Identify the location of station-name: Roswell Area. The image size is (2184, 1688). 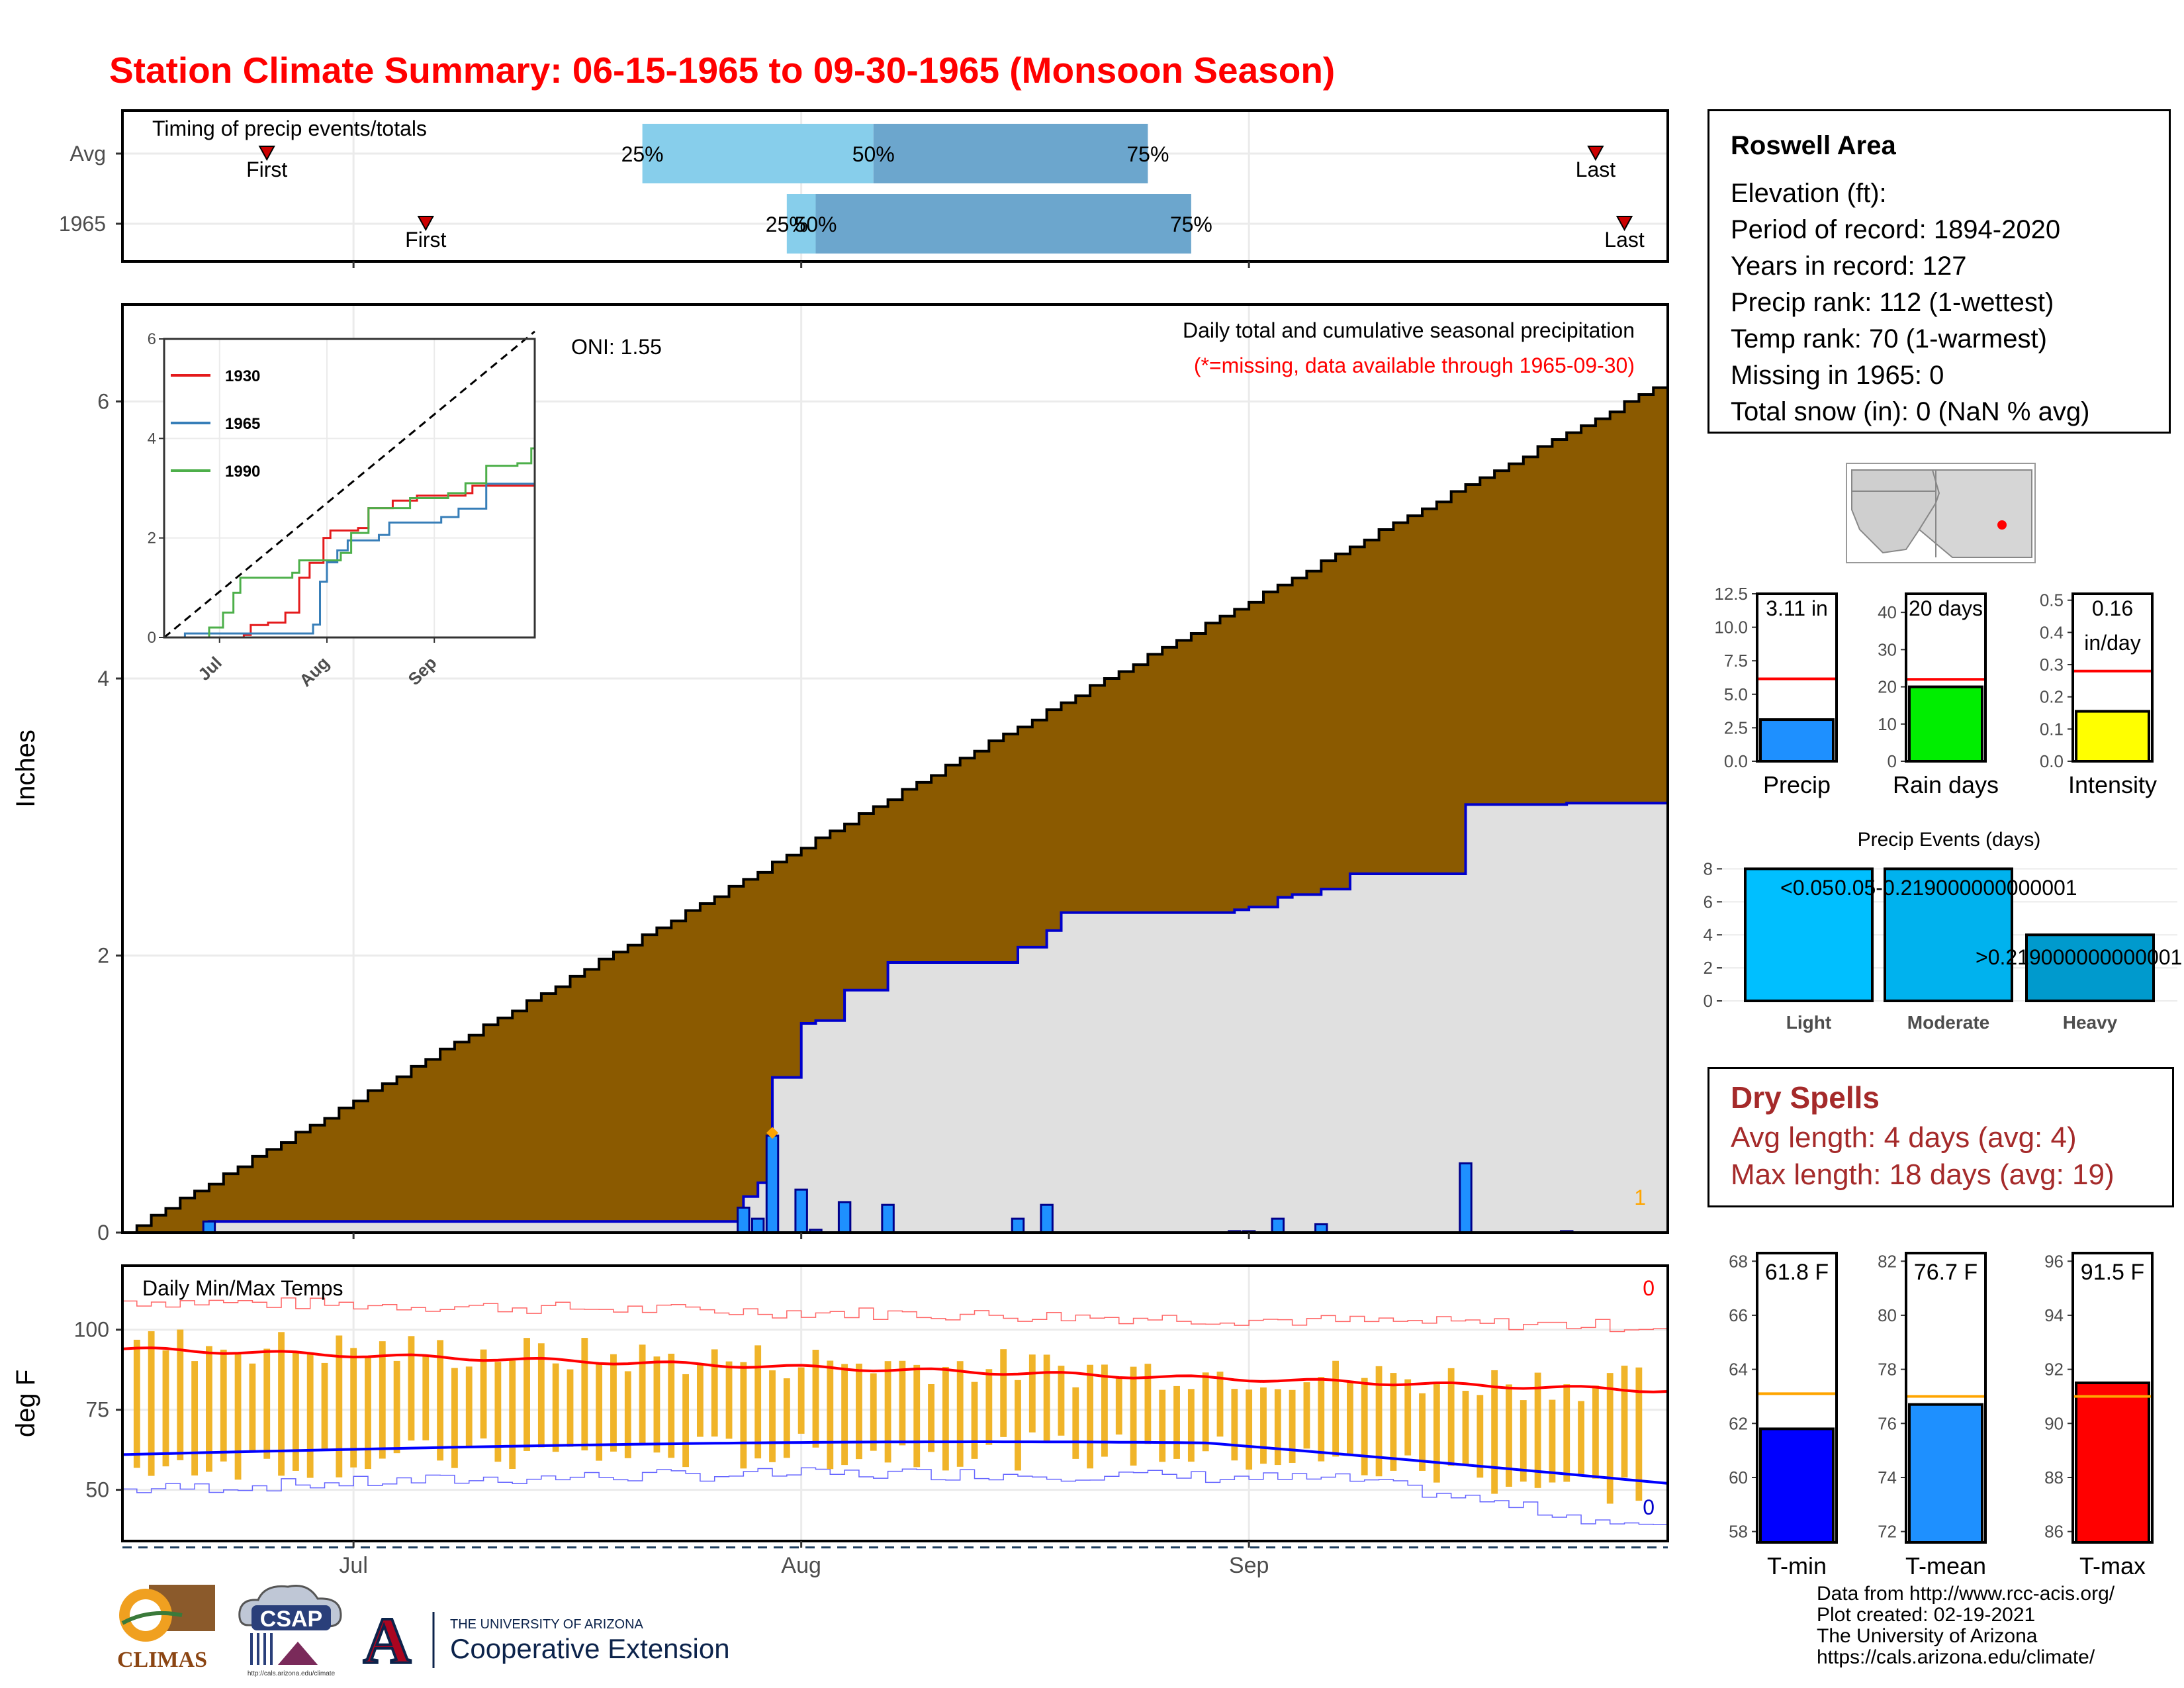
(1814, 145).